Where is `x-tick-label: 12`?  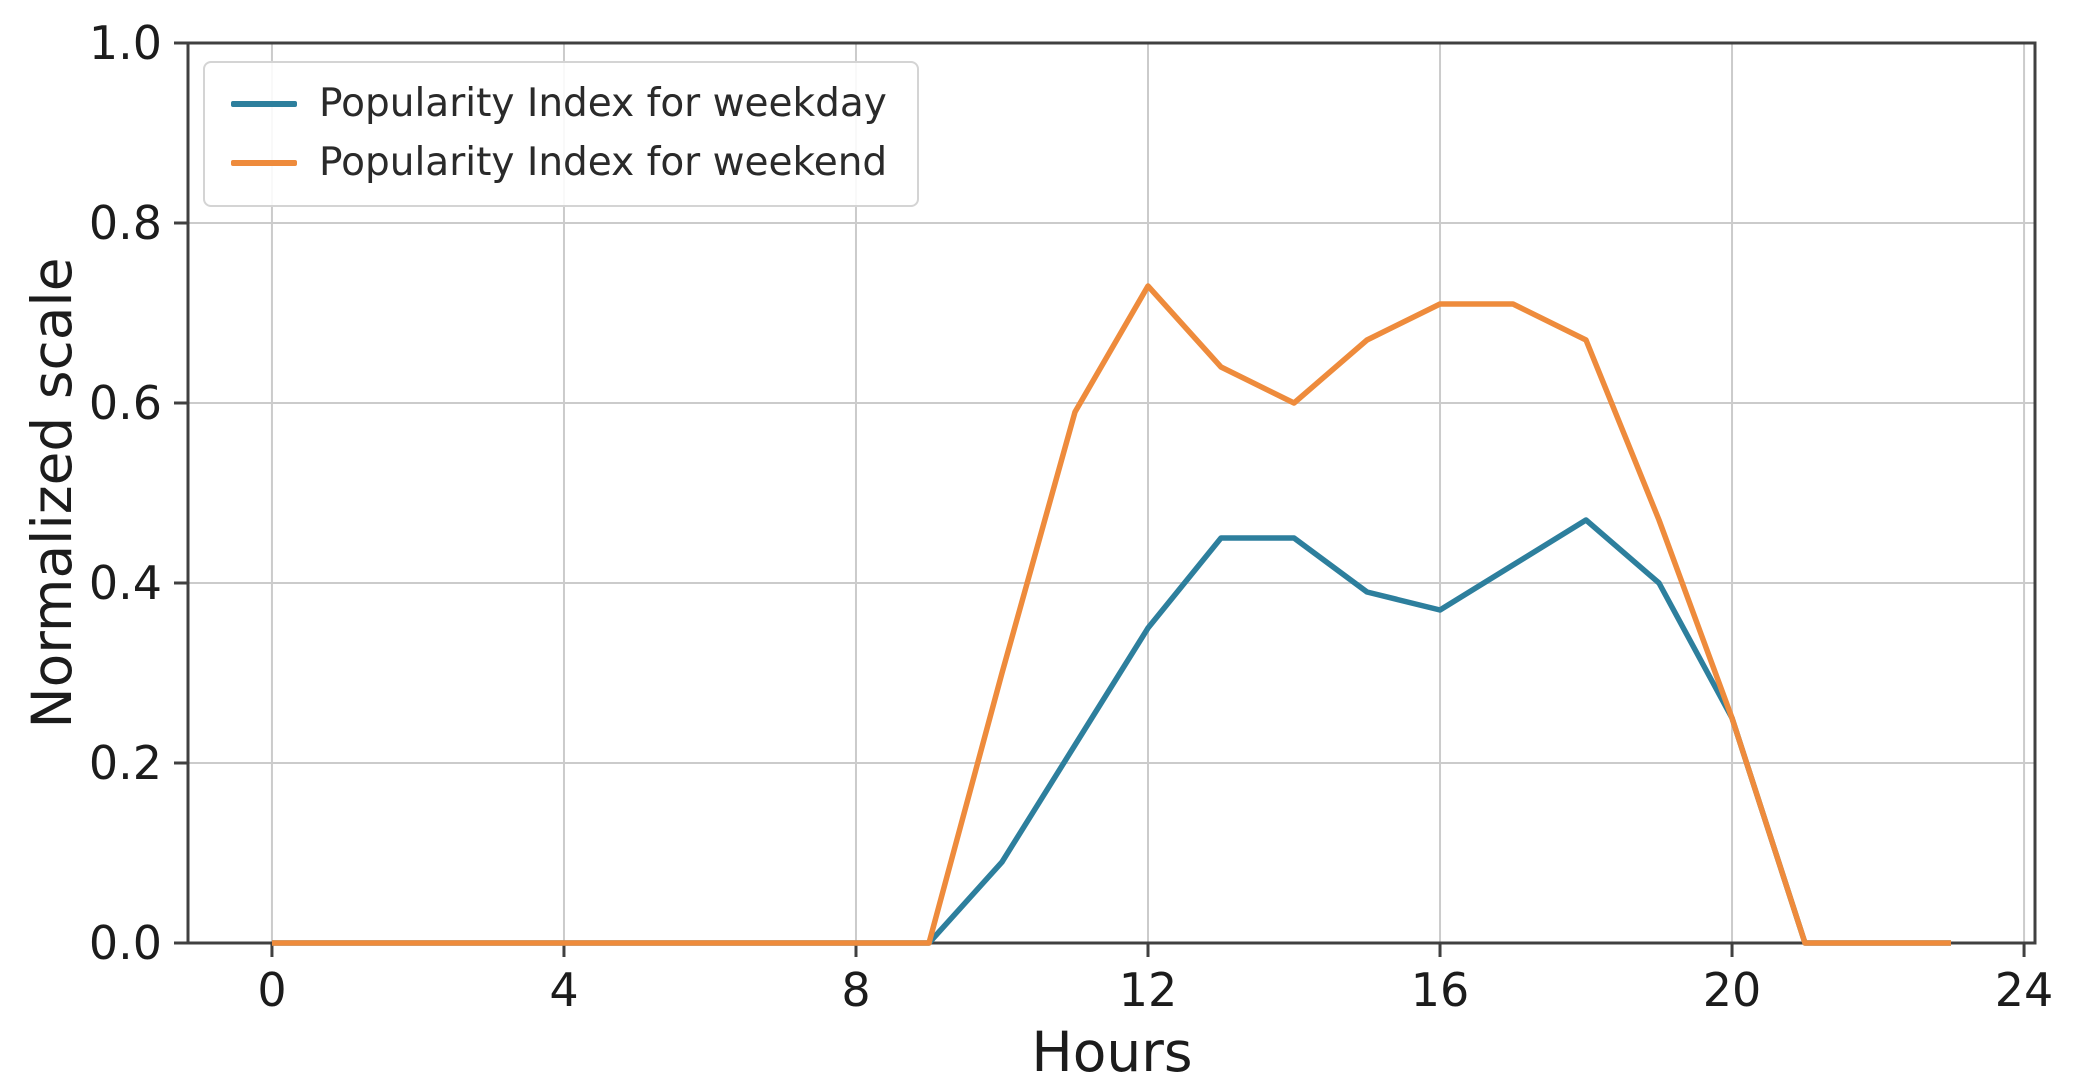
x-tick-label: 12 is located at coordinates (1148, 990).